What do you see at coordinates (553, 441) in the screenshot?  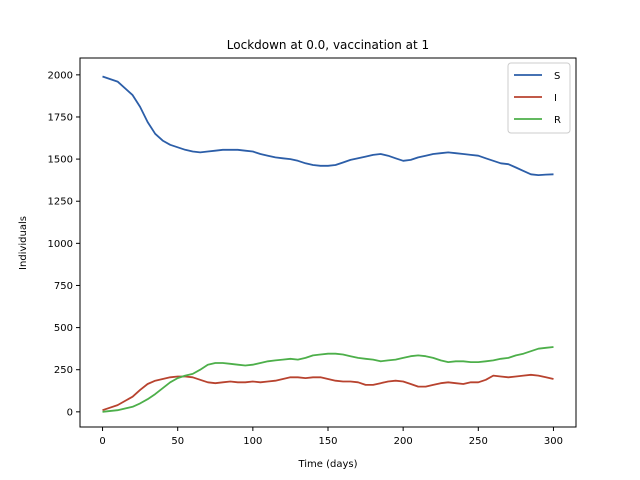 I see `x-tick-label: 300` at bounding box center [553, 441].